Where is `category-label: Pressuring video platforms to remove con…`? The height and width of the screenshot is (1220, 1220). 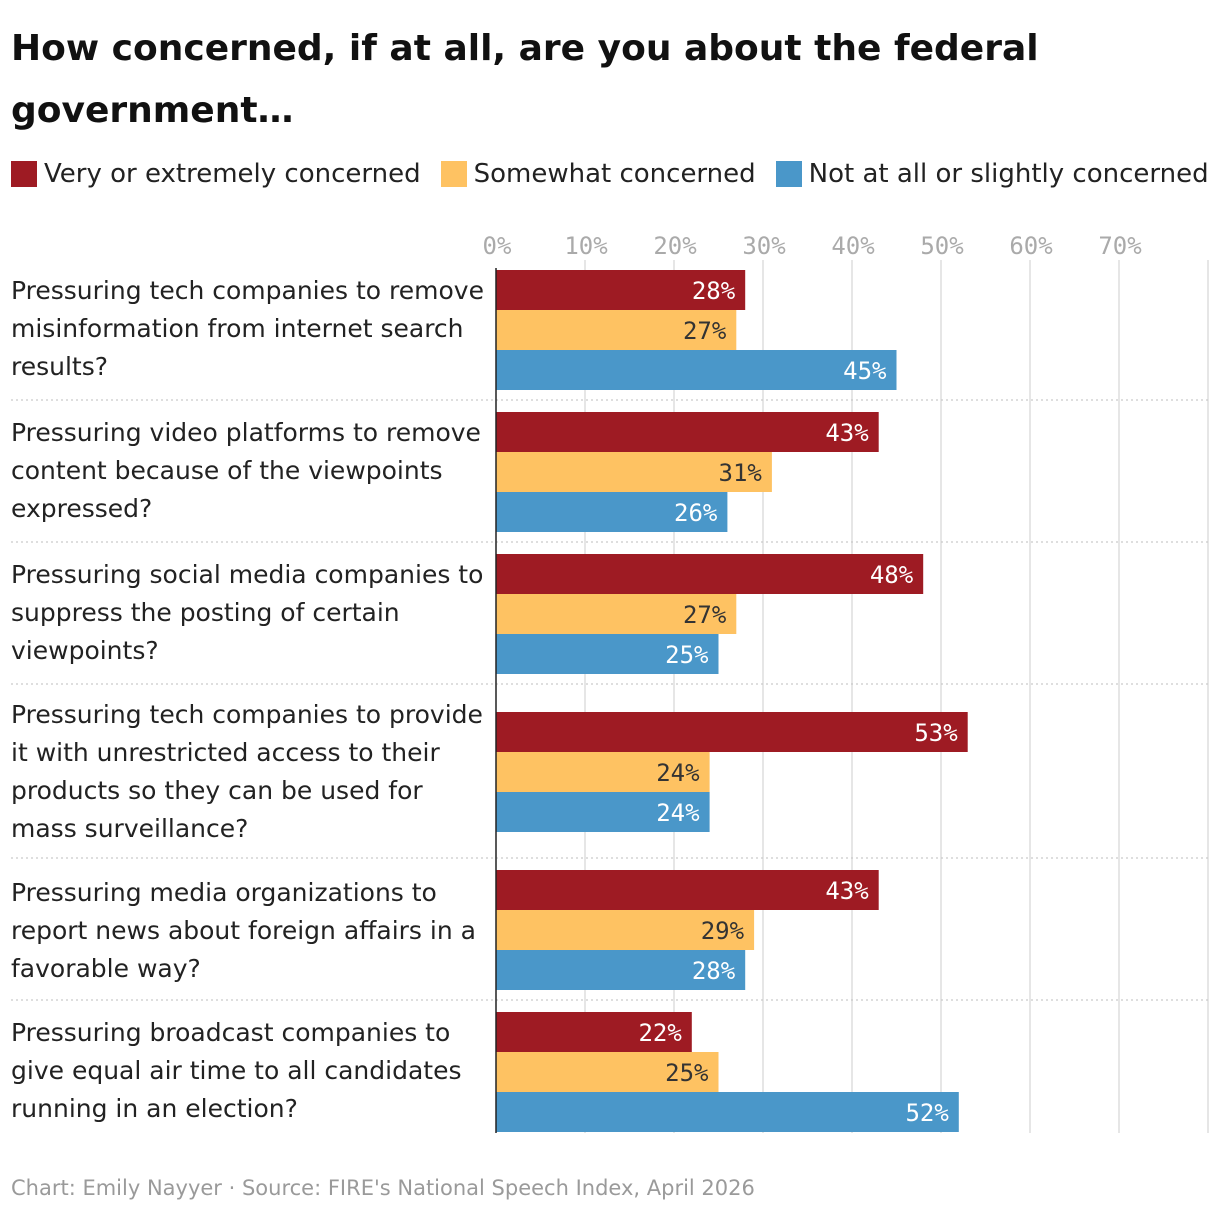 category-label: Pressuring video platforms to remove con… is located at coordinates (246, 470).